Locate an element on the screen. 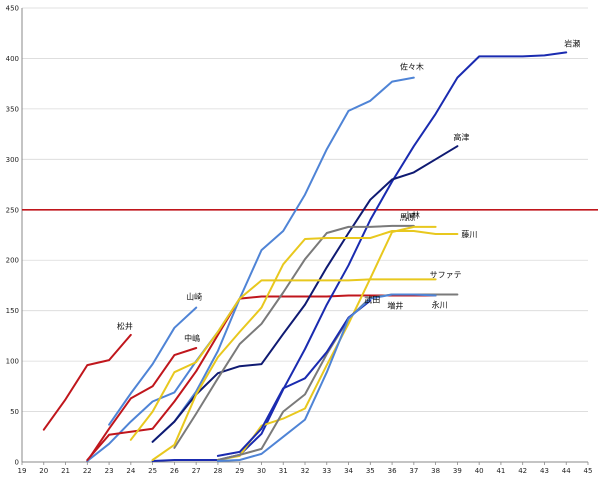 This screenshot has height=480, width=600. x-tick-label: 26 is located at coordinates (174, 471).